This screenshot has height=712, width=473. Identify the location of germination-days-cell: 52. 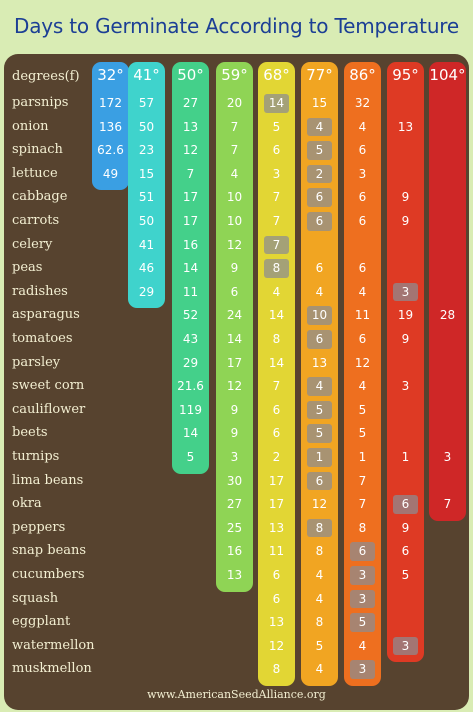
(190, 315).